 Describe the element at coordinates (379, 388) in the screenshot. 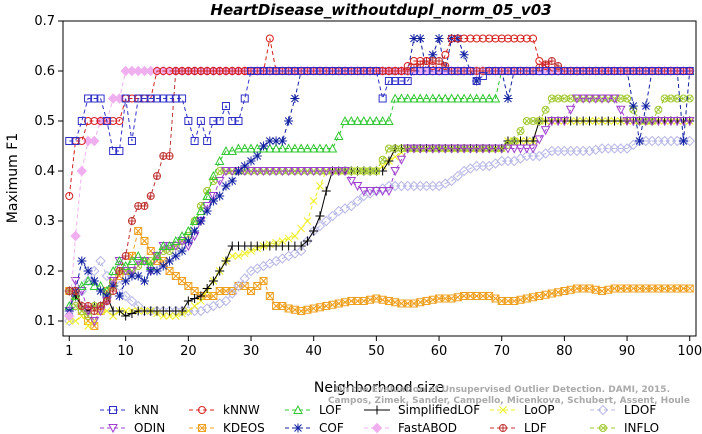

I see `x-axis-label: Neighborhood size` at that location.